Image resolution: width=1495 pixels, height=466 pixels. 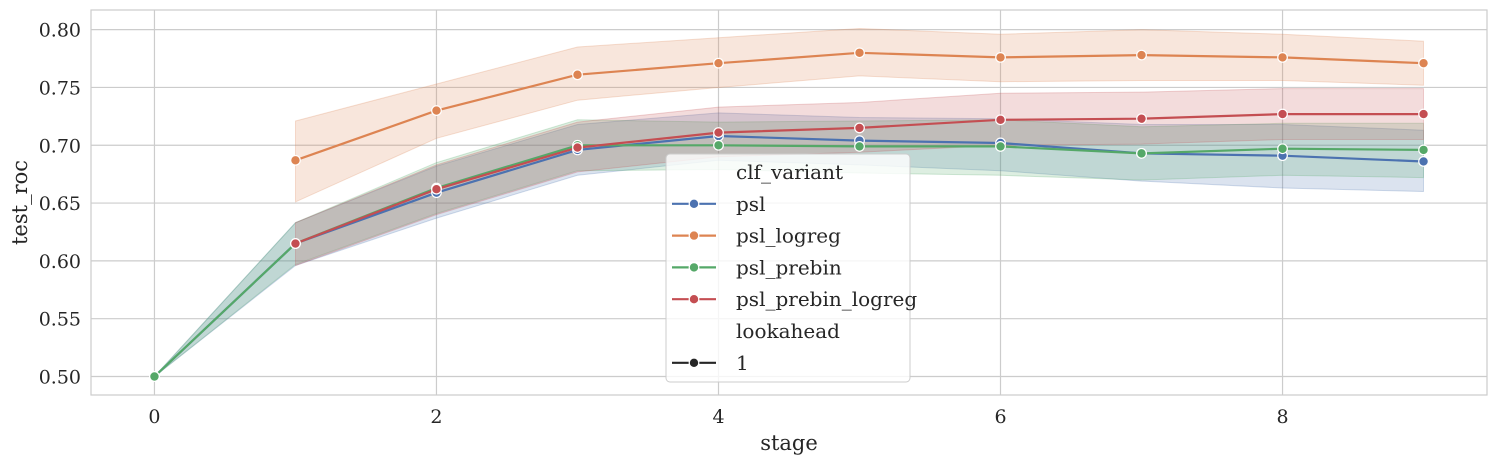 I want to click on x-tick-labels: 0 2 4 6 8, so click(x=718, y=417).